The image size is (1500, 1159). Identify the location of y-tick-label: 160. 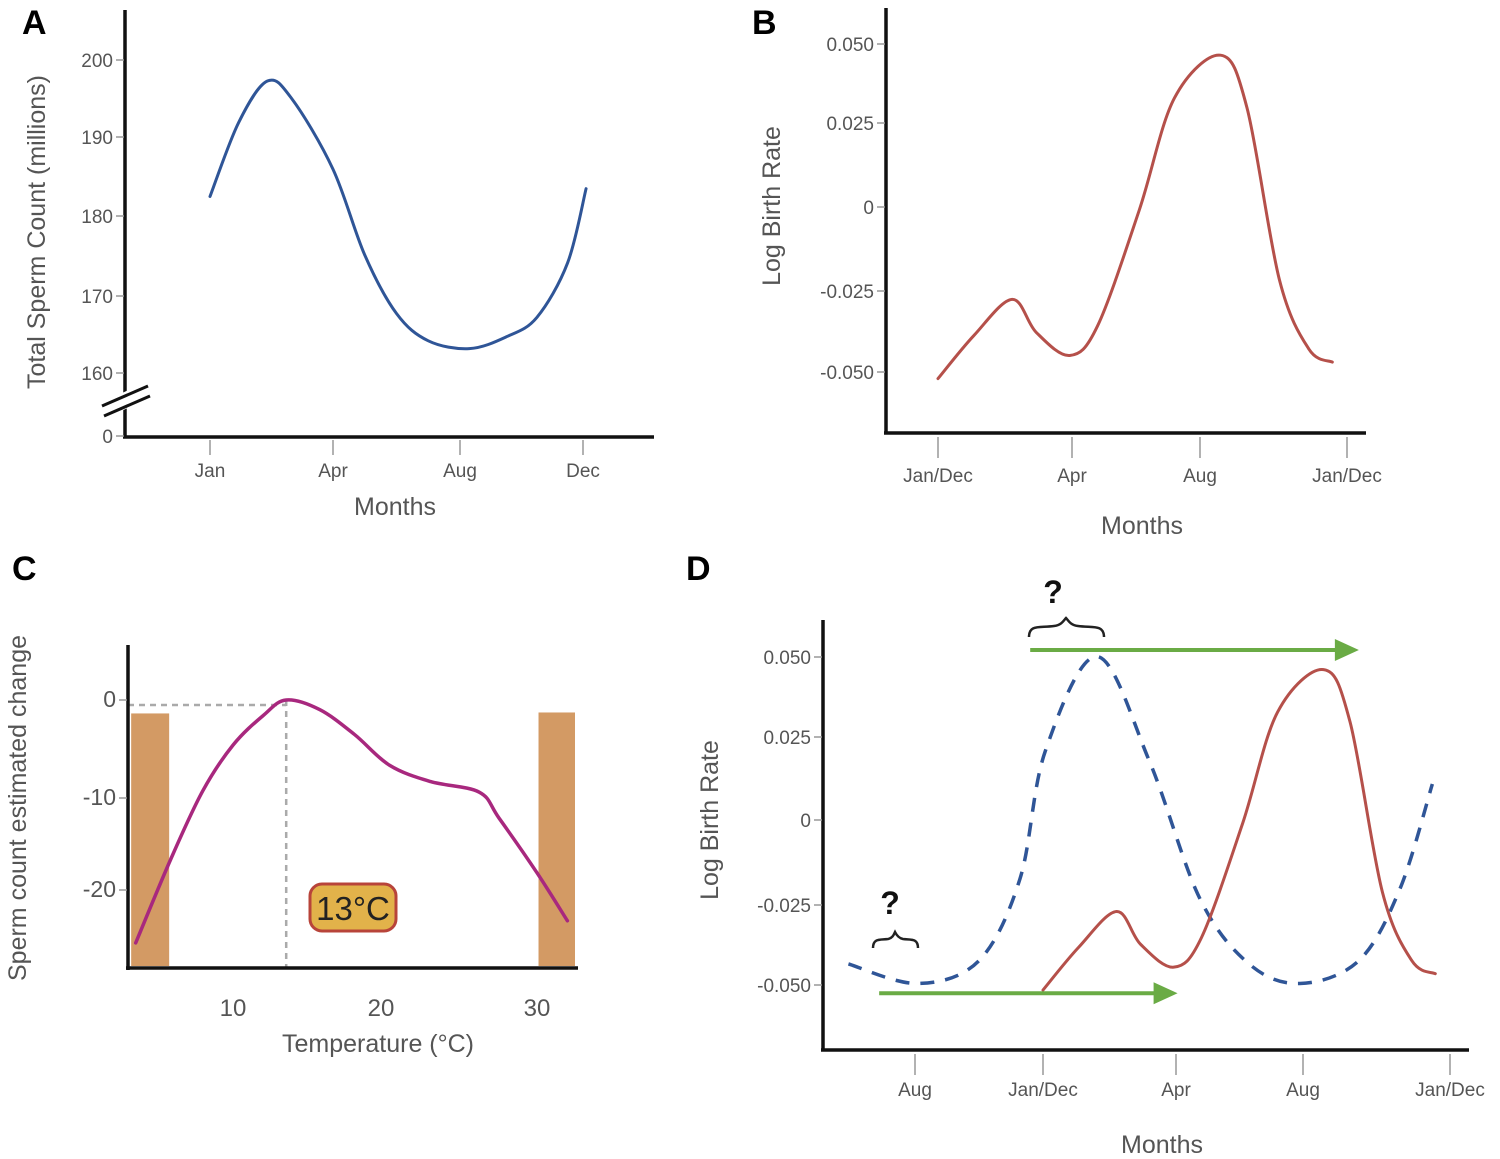
(97, 374).